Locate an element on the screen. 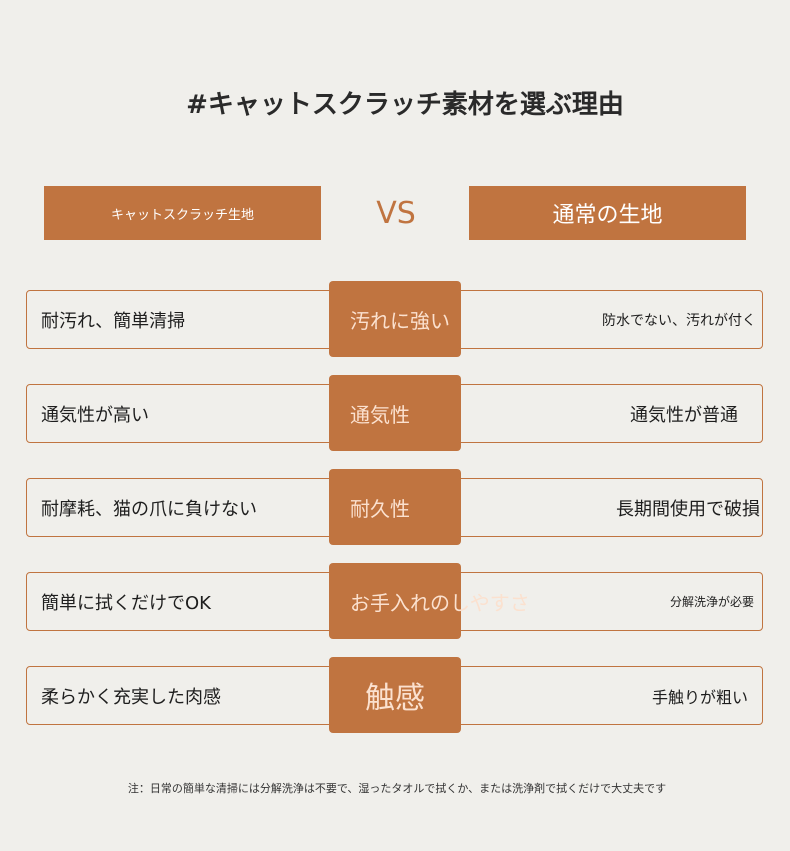 The height and width of the screenshot is (851, 790). row-left-text: 柔らかく充実した肉感 is located at coordinates (131, 697).